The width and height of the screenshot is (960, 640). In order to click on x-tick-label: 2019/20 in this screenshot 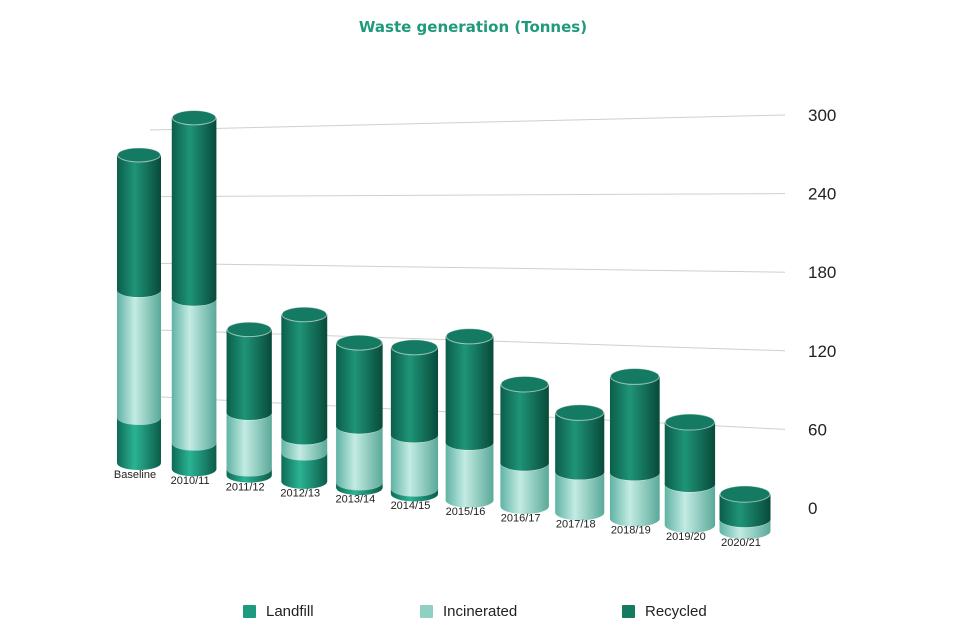, I will do `click(686, 537)`.